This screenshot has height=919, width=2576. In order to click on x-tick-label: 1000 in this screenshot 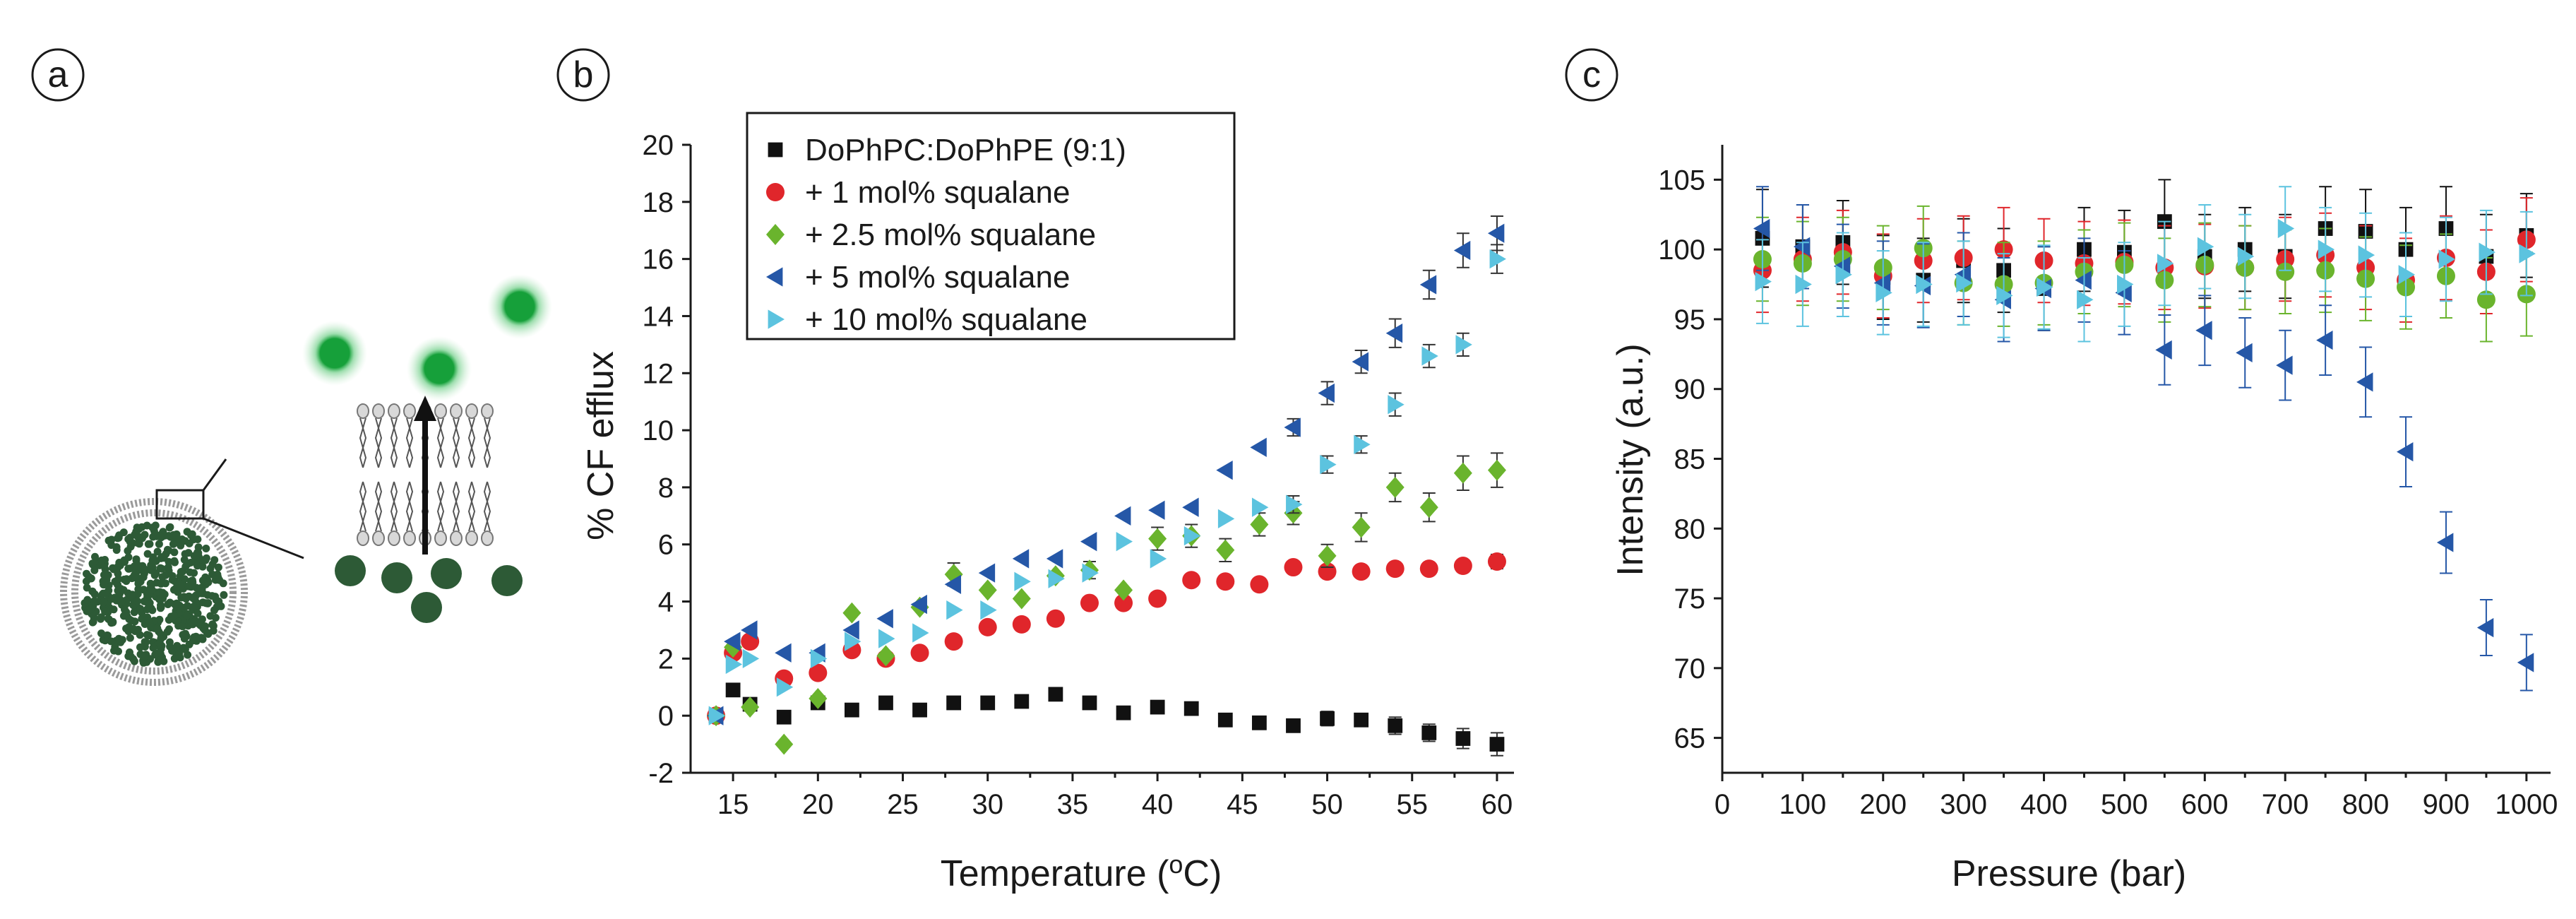, I will do `click(2526, 804)`.